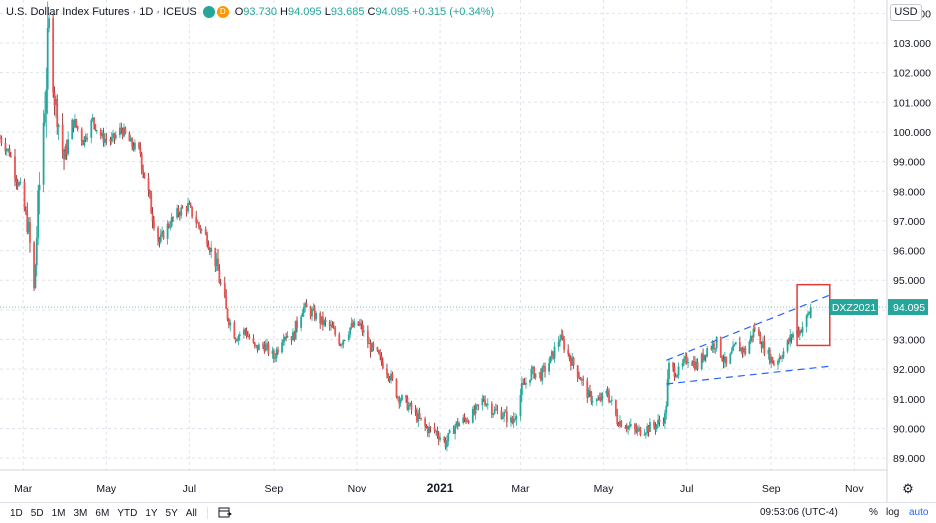 Image resolution: width=936 pixels, height=523 pixels. Describe the element at coordinates (284, 12) in the screenshot. I see `high-label: H` at that location.